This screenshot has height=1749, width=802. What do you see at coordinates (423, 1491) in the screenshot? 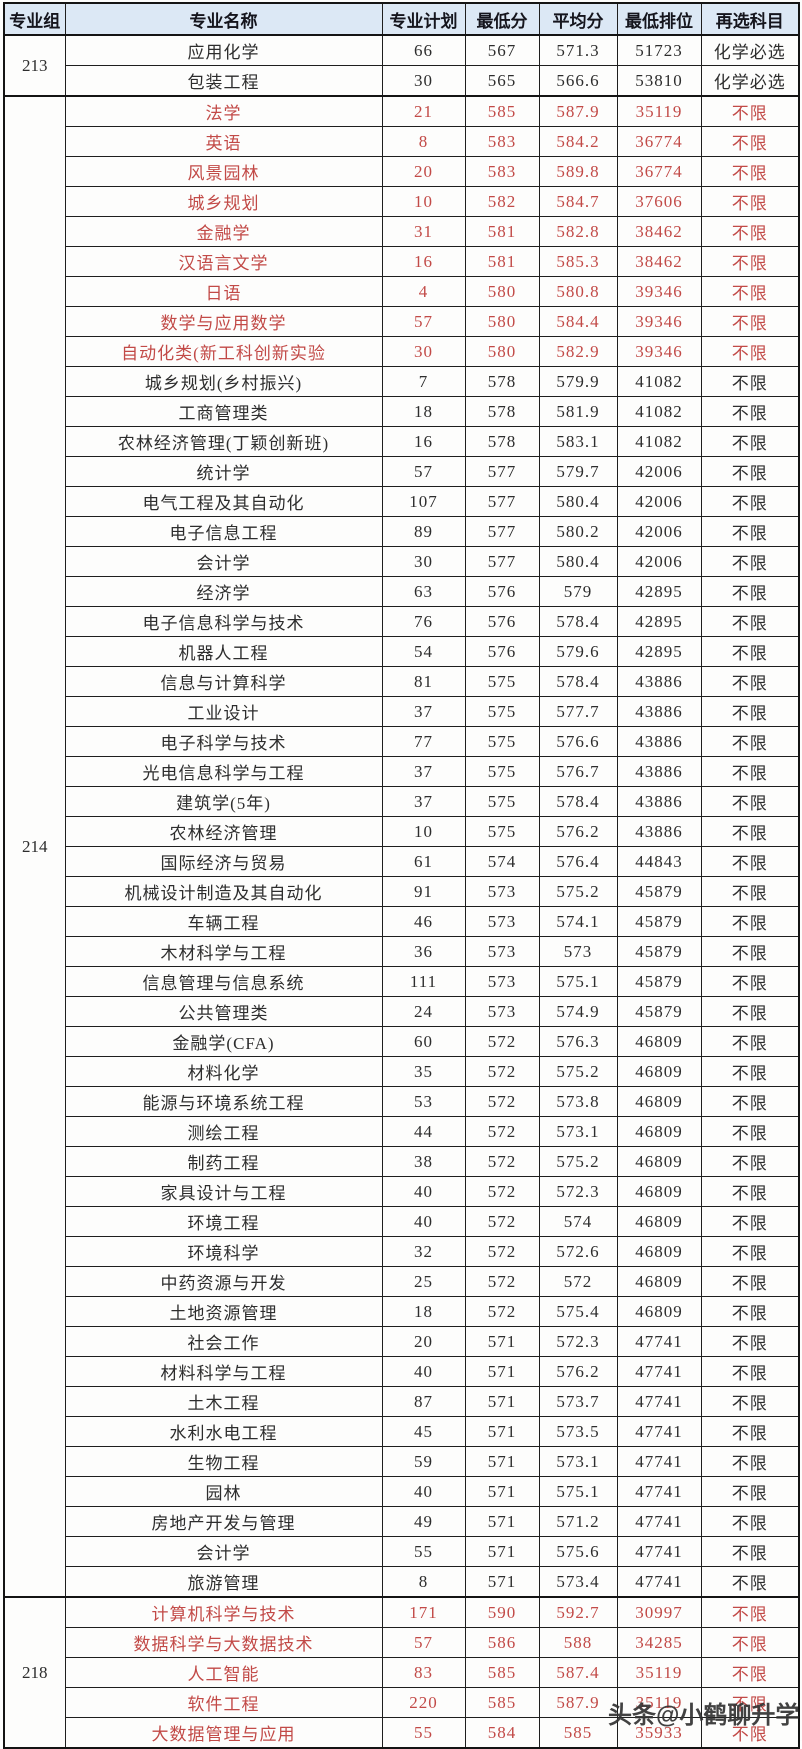
I see `cell-plan: 40` at bounding box center [423, 1491].